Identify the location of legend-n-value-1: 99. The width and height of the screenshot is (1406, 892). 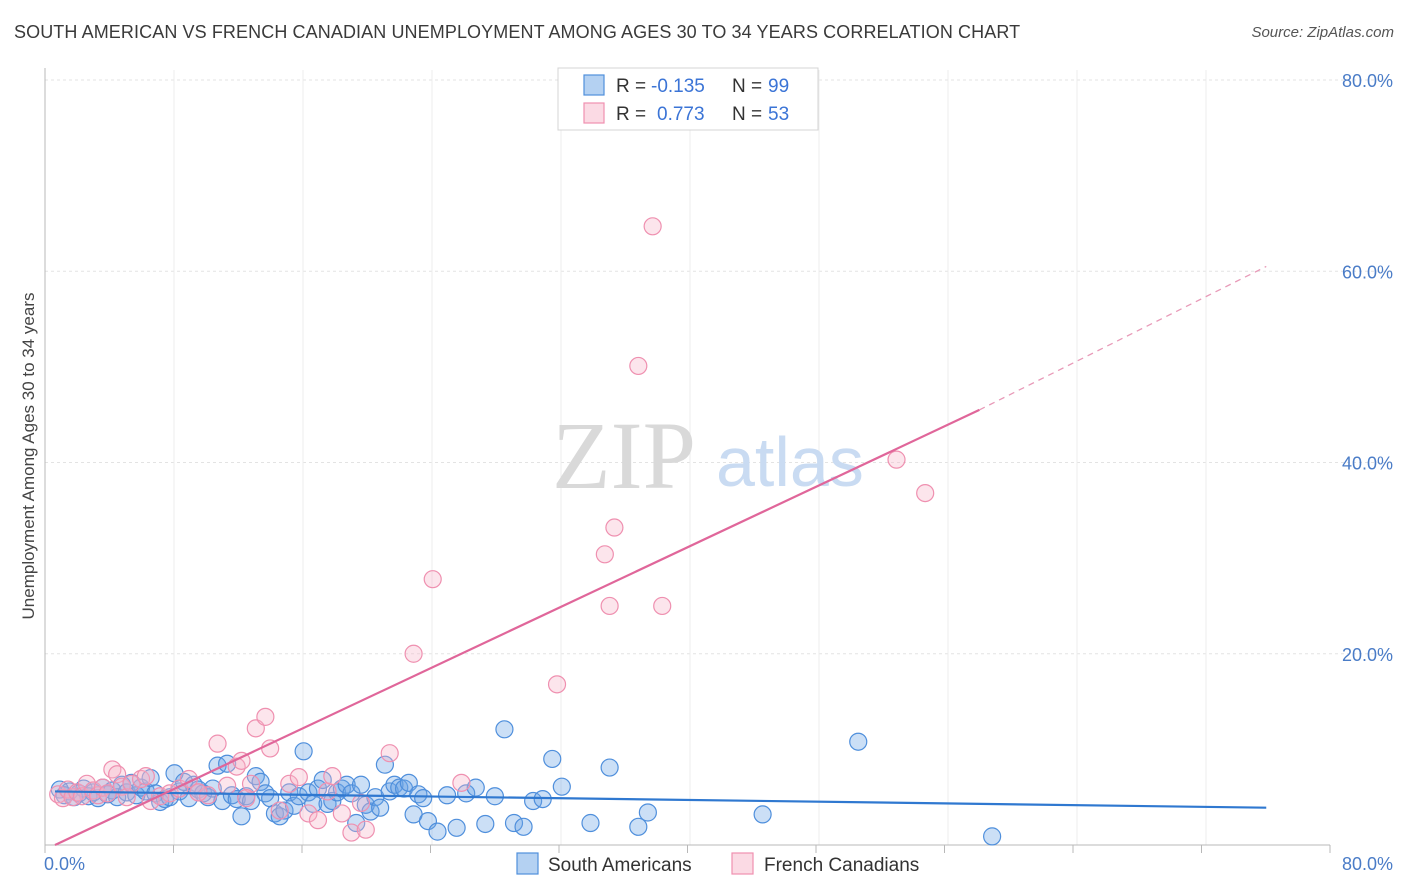
(778, 86).